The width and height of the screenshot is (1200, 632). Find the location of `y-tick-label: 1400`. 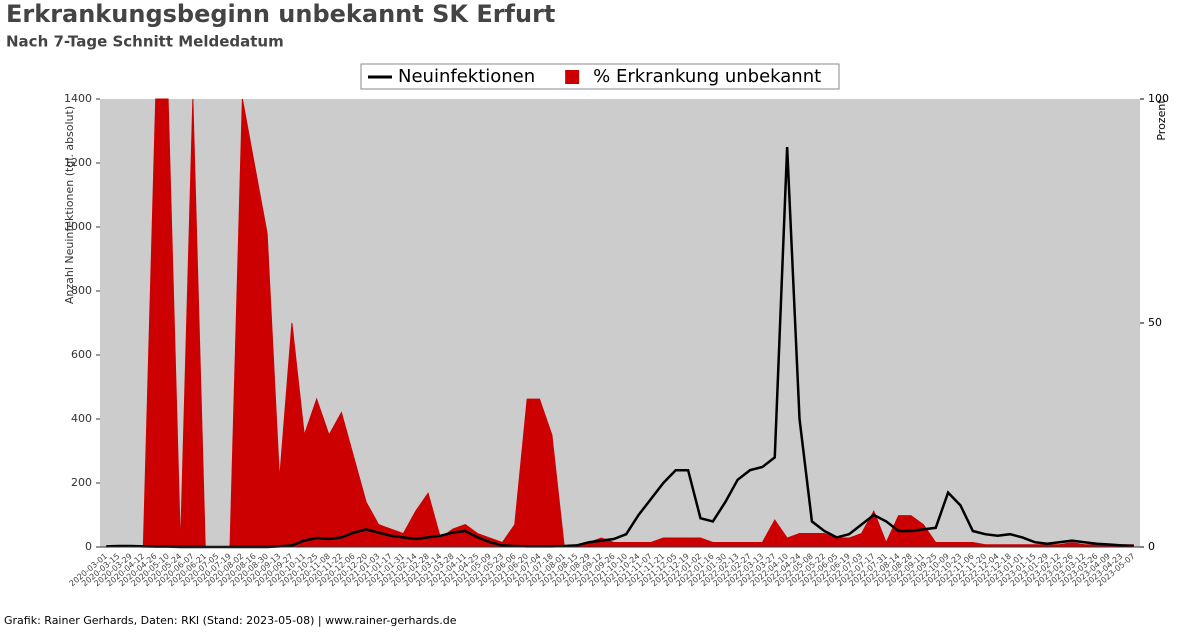

y-tick-label: 1400 is located at coordinates (78, 98).